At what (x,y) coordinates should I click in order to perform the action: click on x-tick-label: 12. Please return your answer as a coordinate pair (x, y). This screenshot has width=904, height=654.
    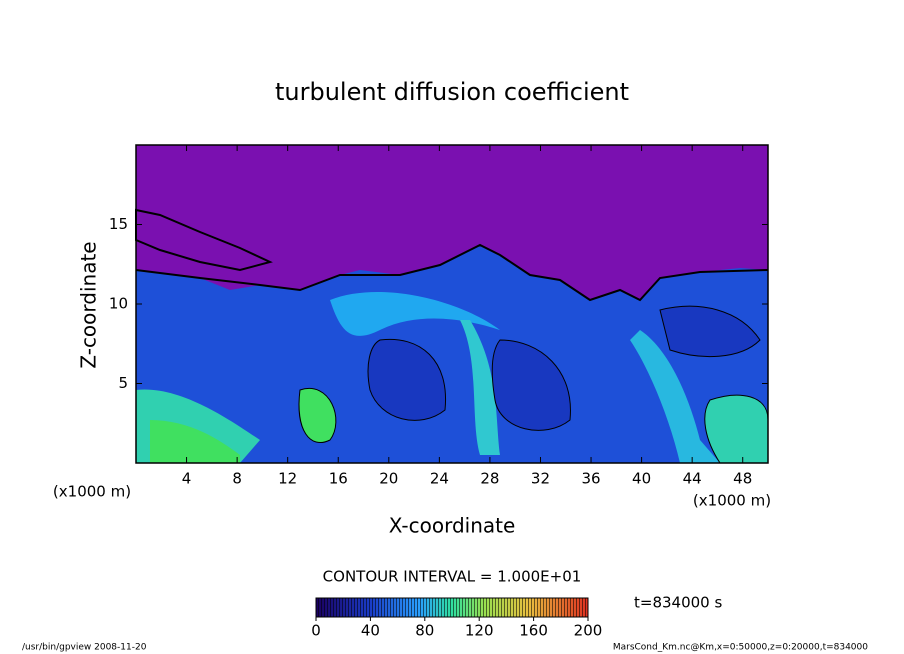
    Looking at the image, I should click on (287, 479).